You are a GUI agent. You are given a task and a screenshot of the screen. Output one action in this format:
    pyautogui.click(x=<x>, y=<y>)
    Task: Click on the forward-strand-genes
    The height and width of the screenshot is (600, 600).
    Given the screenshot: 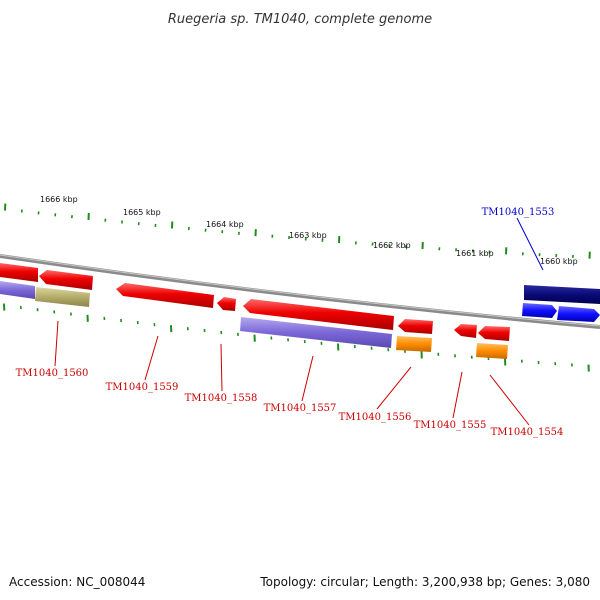 What is the action you would take?
    pyautogui.click(x=561, y=303)
    